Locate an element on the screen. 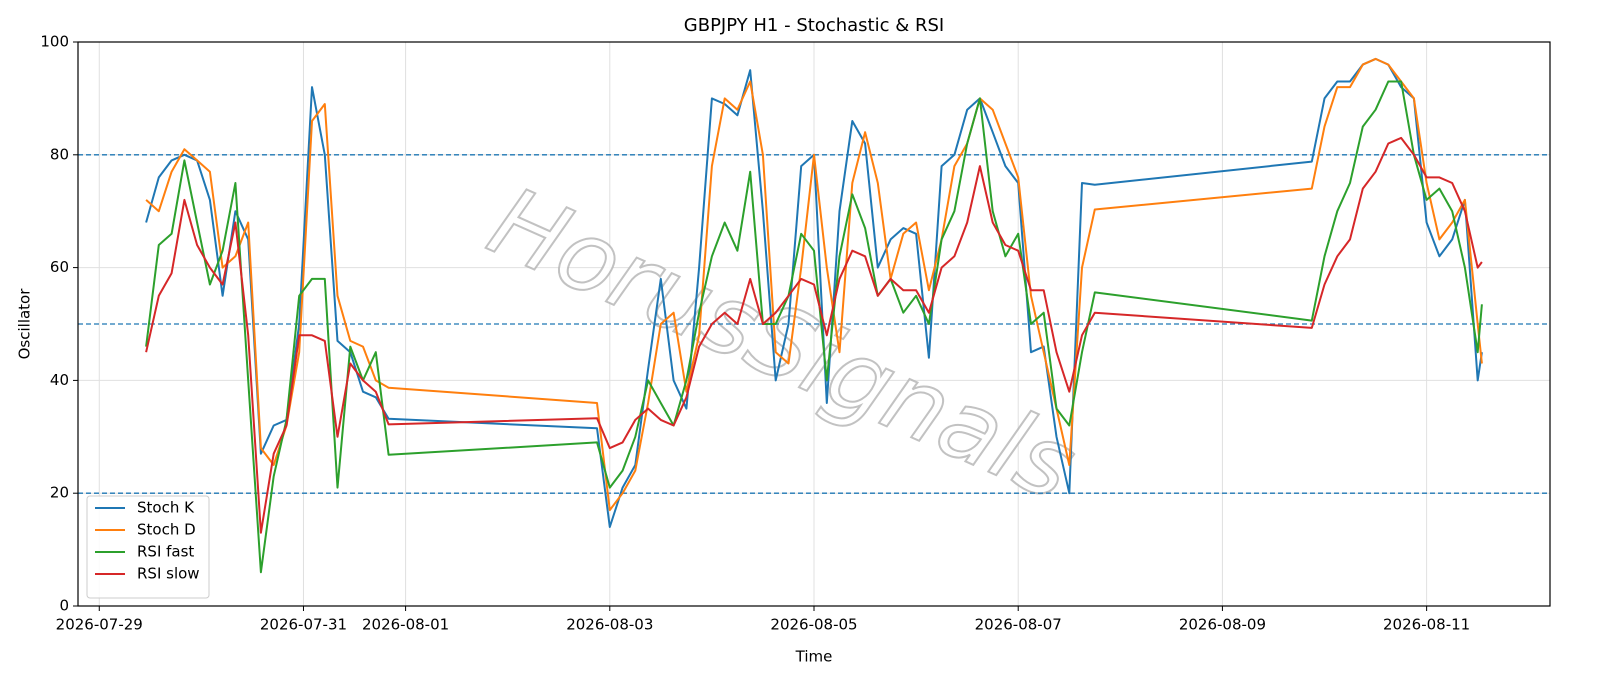 The width and height of the screenshot is (1600, 686). legend-label: Stoch K is located at coordinates (166, 508).